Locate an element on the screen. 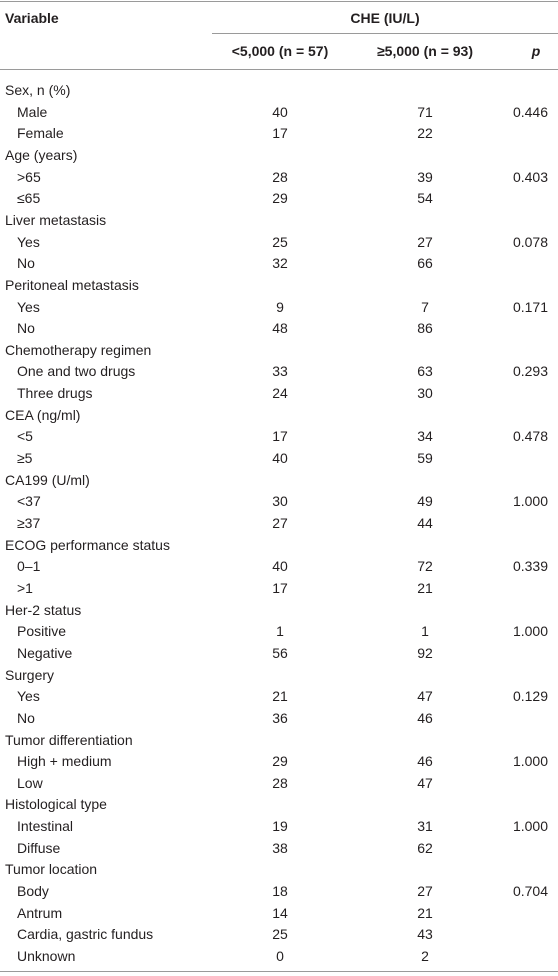 Image resolution: width=558 pixels, height=976 pixels. row-label: ≥37 is located at coordinates (29, 523).